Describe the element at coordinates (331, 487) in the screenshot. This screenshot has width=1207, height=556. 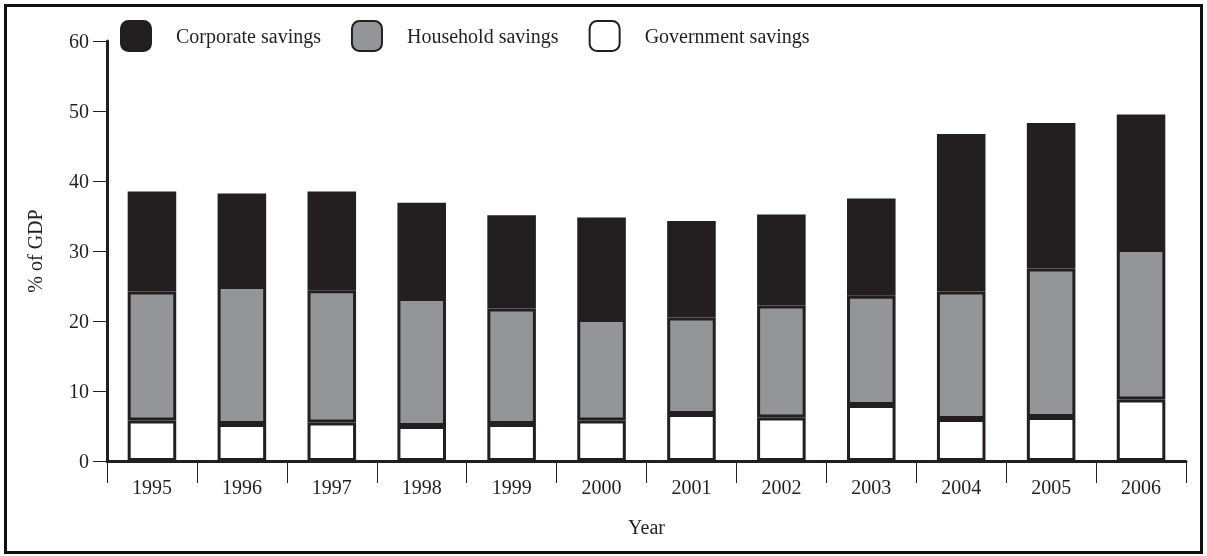
I see `x-tick-label: 1997` at that location.